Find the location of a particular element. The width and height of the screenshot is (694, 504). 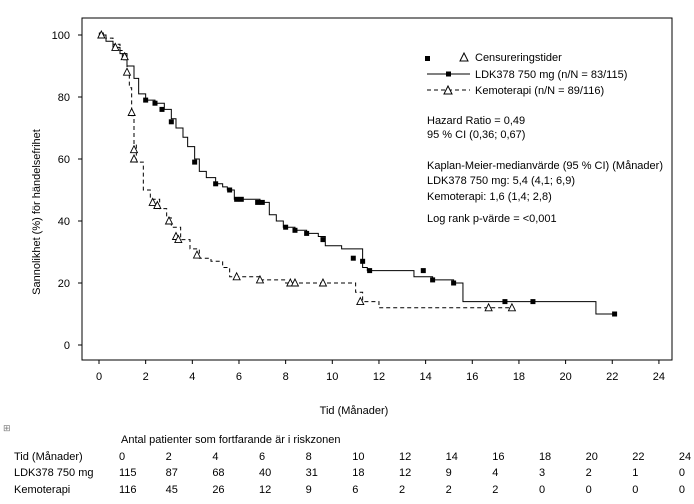

risk-time-cell: 0 is located at coordinates (122, 457).